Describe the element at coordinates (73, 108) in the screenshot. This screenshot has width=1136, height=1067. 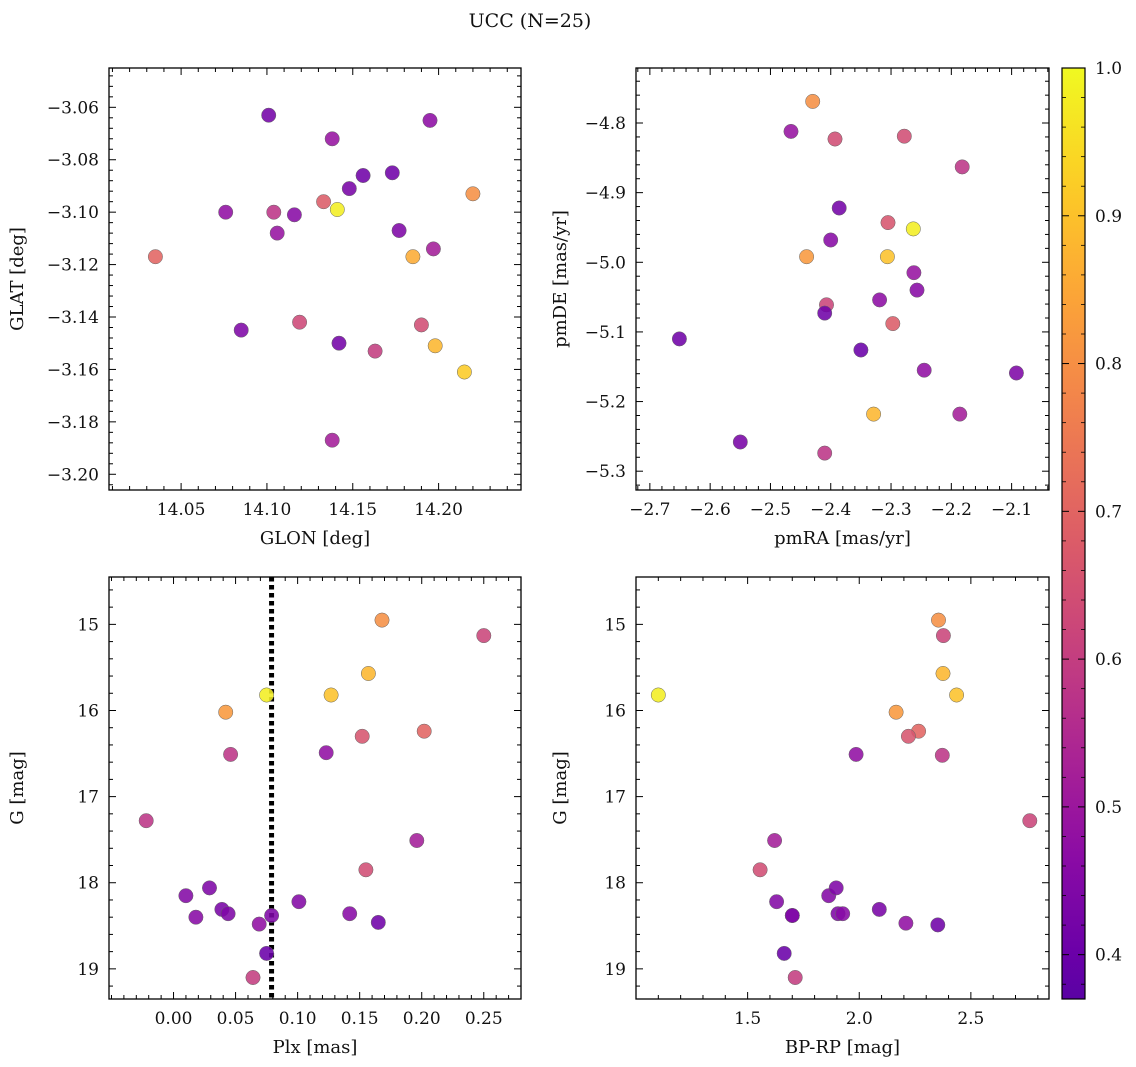
I see `y-tick-label: −3.06` at that location.